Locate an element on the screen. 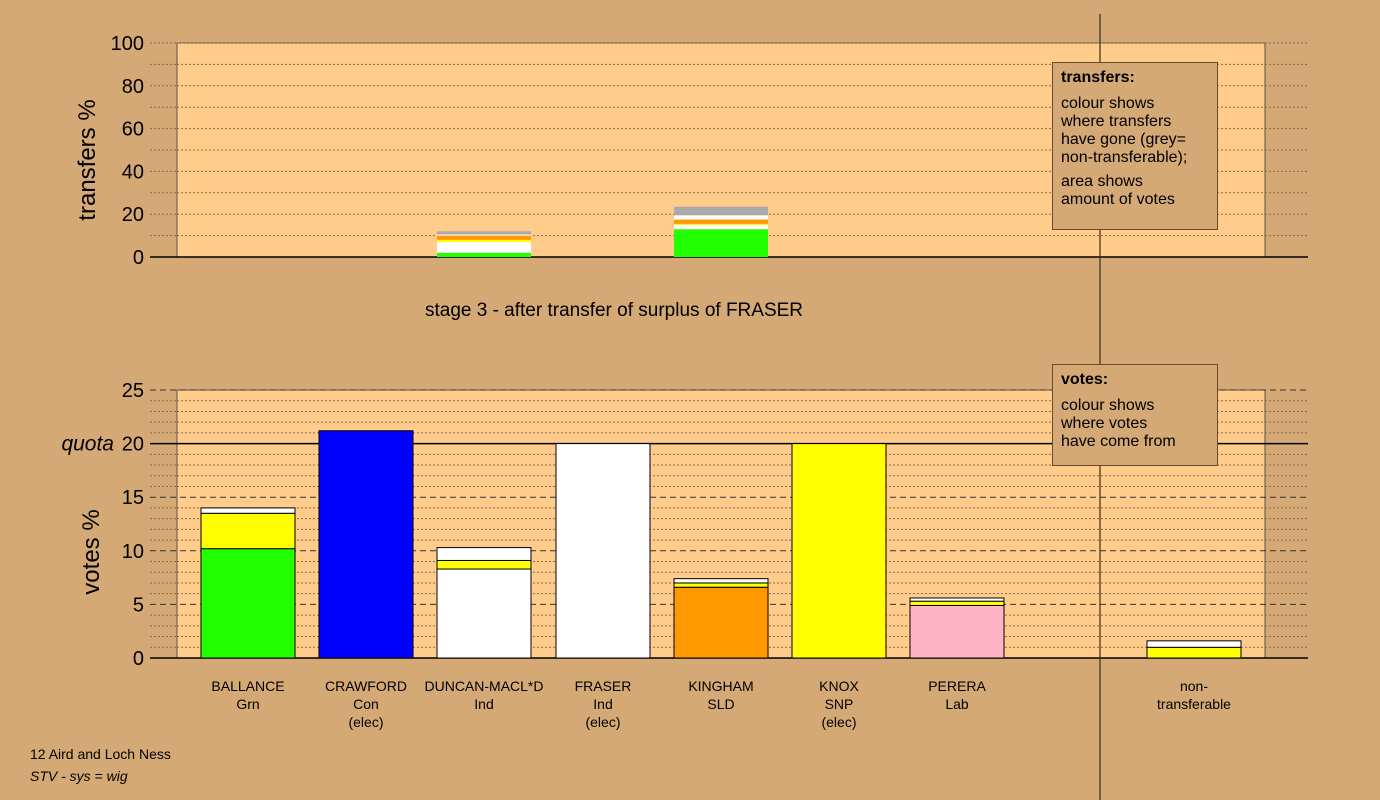 The width and height of the screenshot is (1380, 800). transfers-legend-line: non-transferable); is located at coordinates (1124, 157).